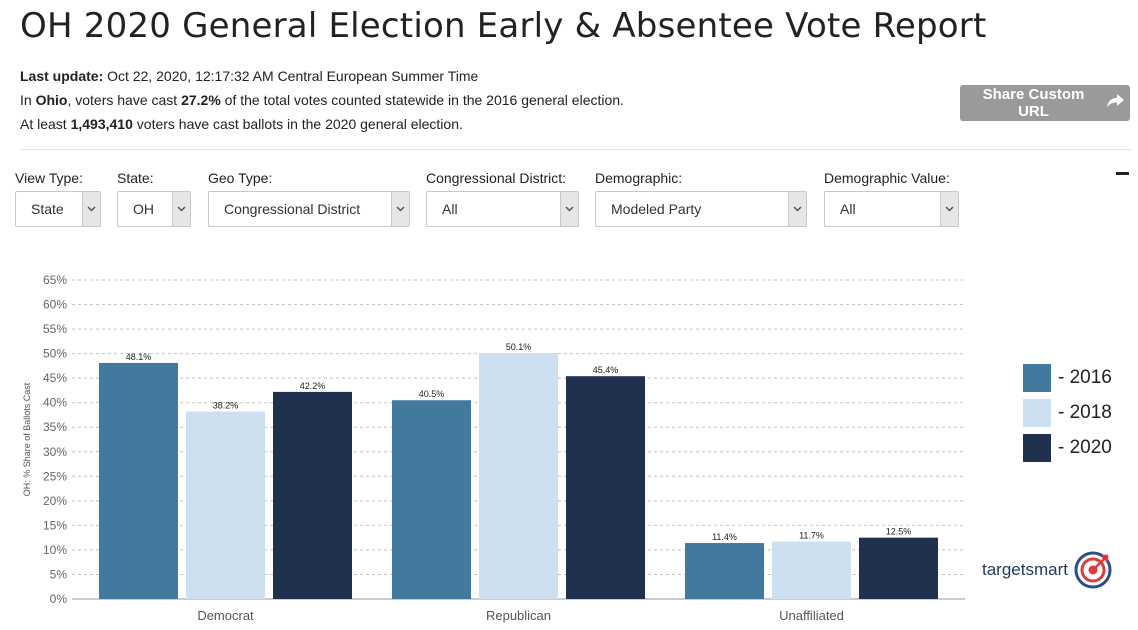 The width and height of the screenshot is (1138, 630). I want to click on y-tick-label: 40%, so click(55, 403).